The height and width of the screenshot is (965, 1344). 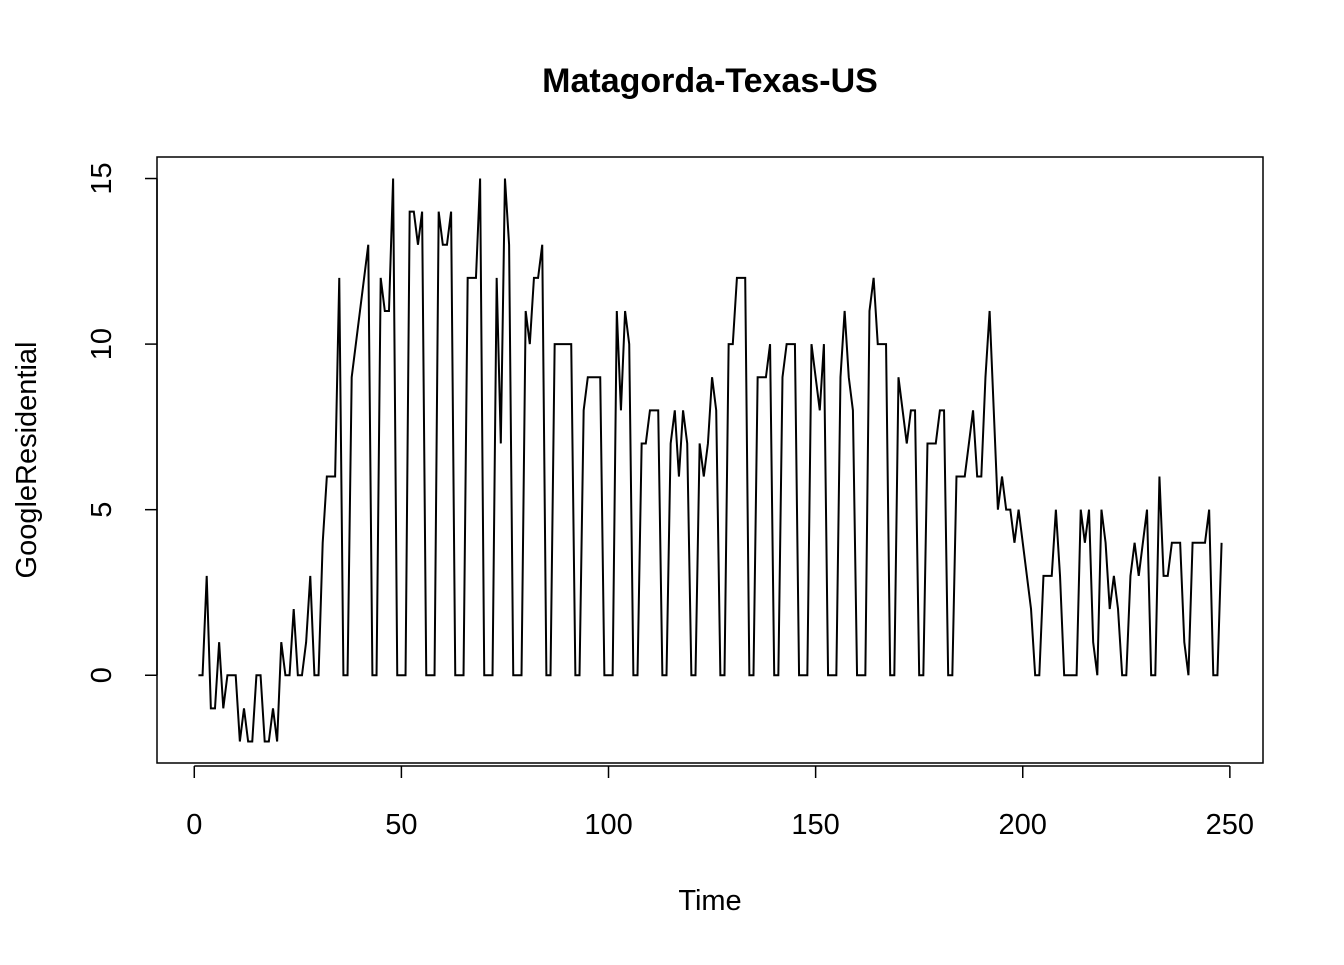 I want to click on x-tick-label: 200, so click(x=1023, y=825).